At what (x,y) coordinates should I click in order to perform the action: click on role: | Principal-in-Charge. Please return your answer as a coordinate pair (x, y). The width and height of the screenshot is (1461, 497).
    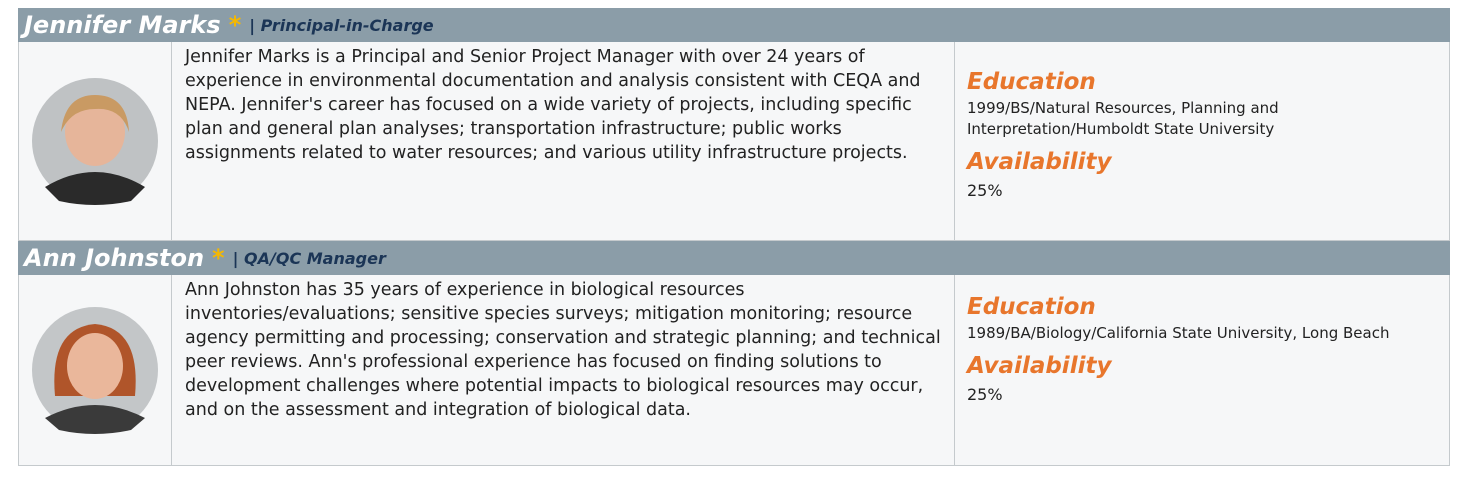
    Looking at the image, I should click on (341, 25).